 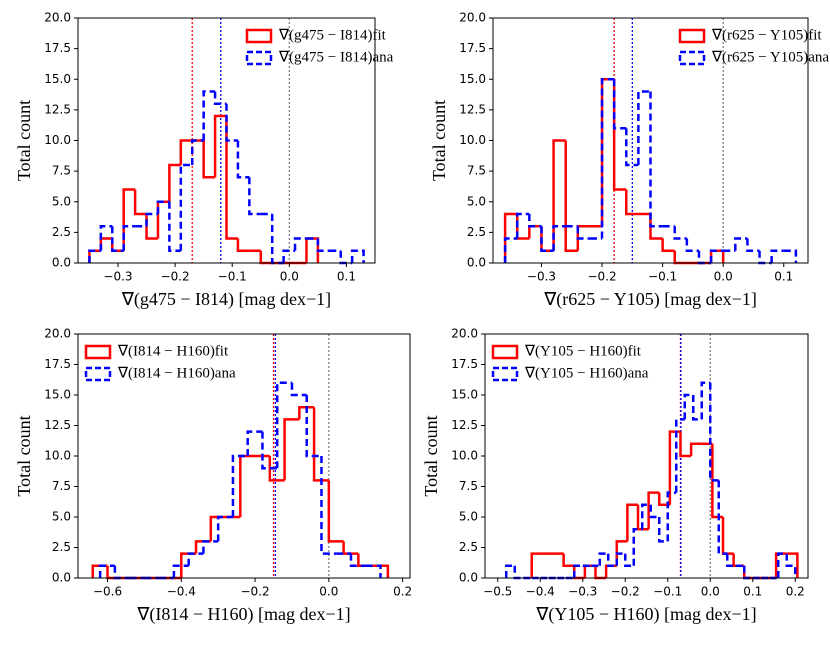 I want to click on x-tick-label: −0.4, so click(x=540, y=592).